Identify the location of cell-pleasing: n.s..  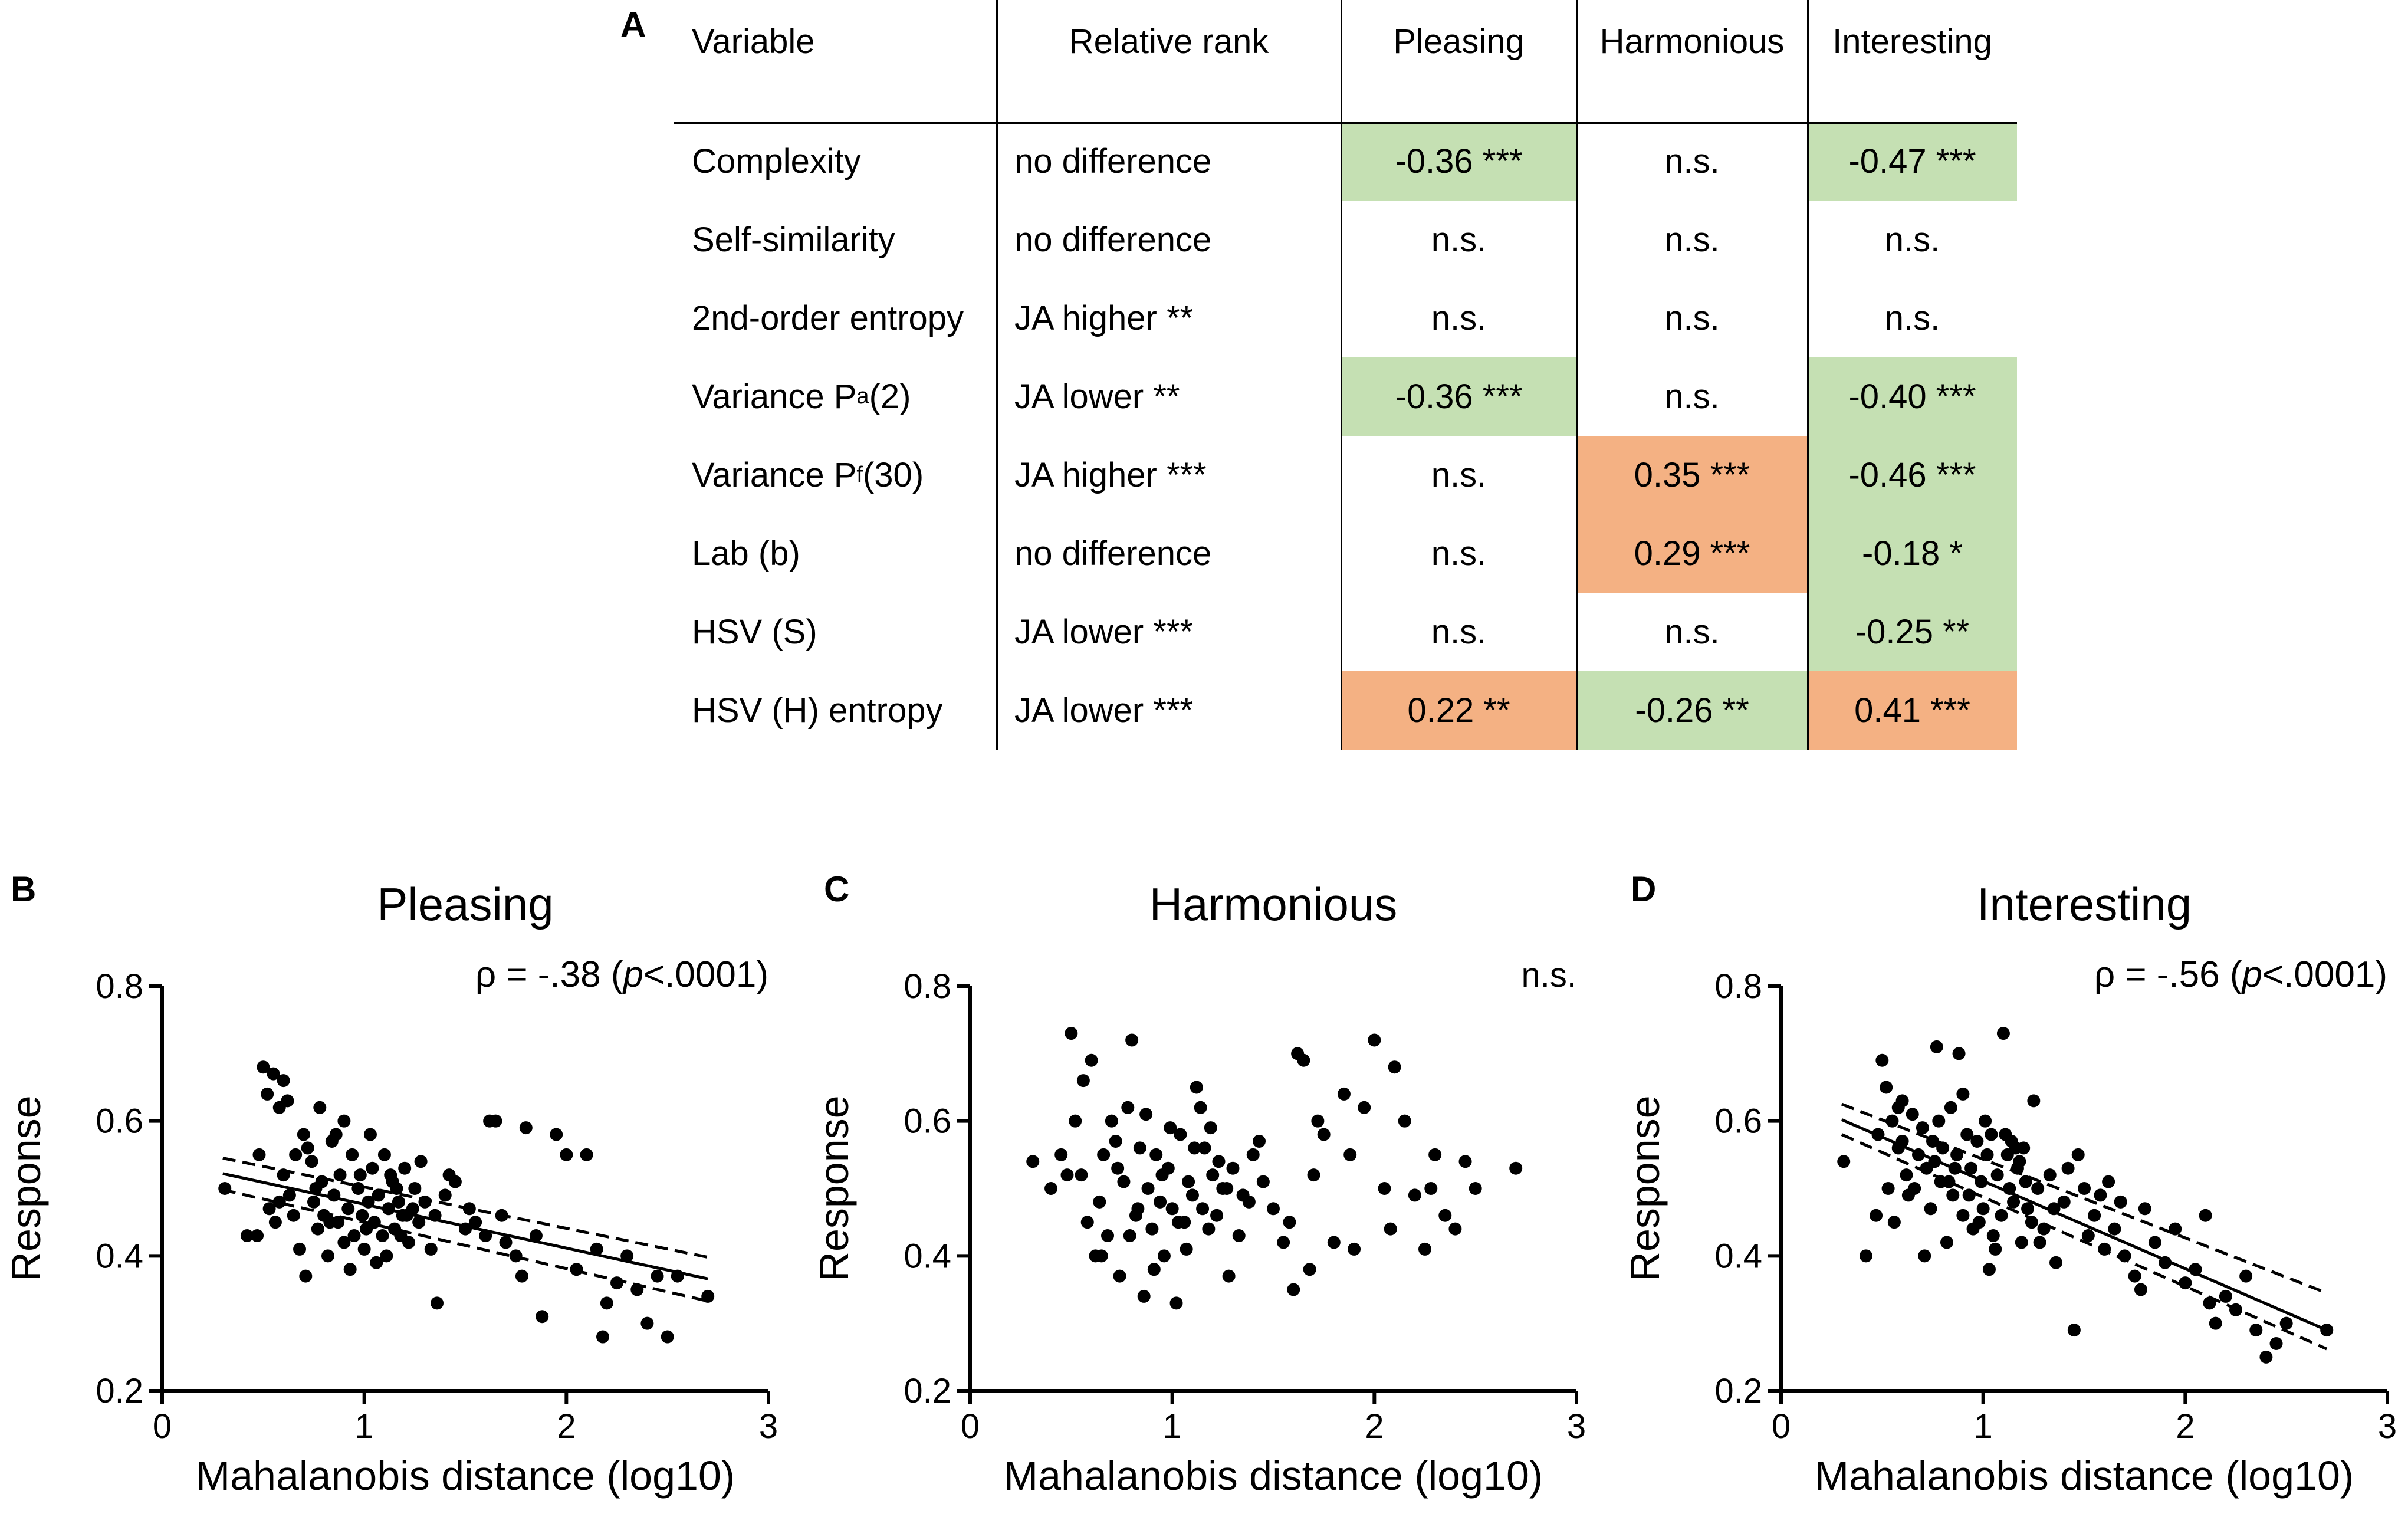
(1459, 318).